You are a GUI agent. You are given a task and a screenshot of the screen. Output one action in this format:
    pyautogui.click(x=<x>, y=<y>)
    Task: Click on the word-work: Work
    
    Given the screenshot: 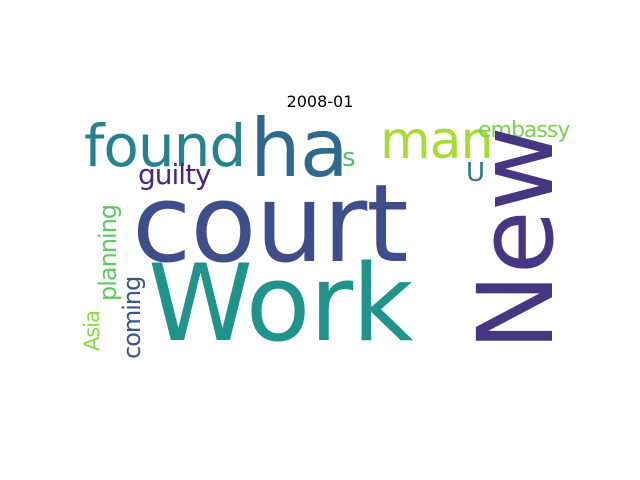 What is the action you would take?
    pyautogui.click(x=280, y=303)
    